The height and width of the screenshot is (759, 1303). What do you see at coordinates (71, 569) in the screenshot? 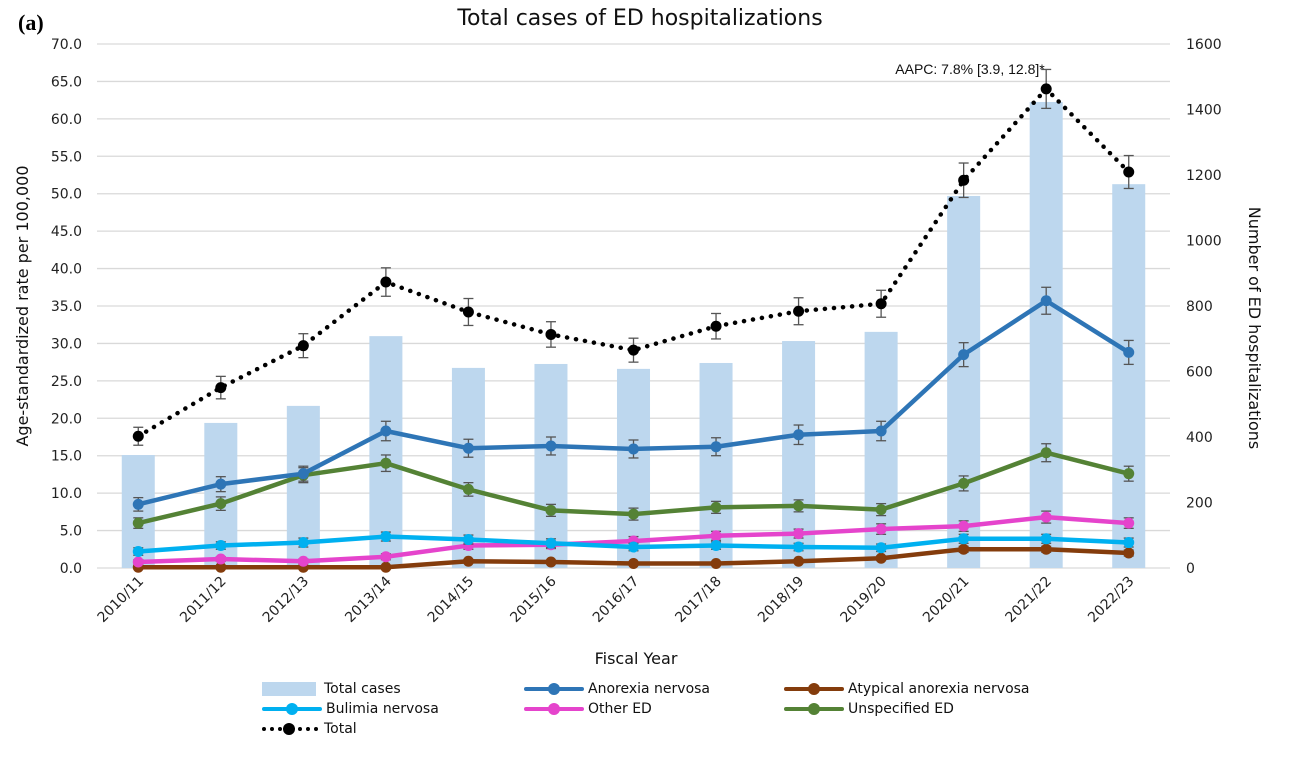
I see `y-left-tick-label: 0.0` at bounding box center [71, 569].